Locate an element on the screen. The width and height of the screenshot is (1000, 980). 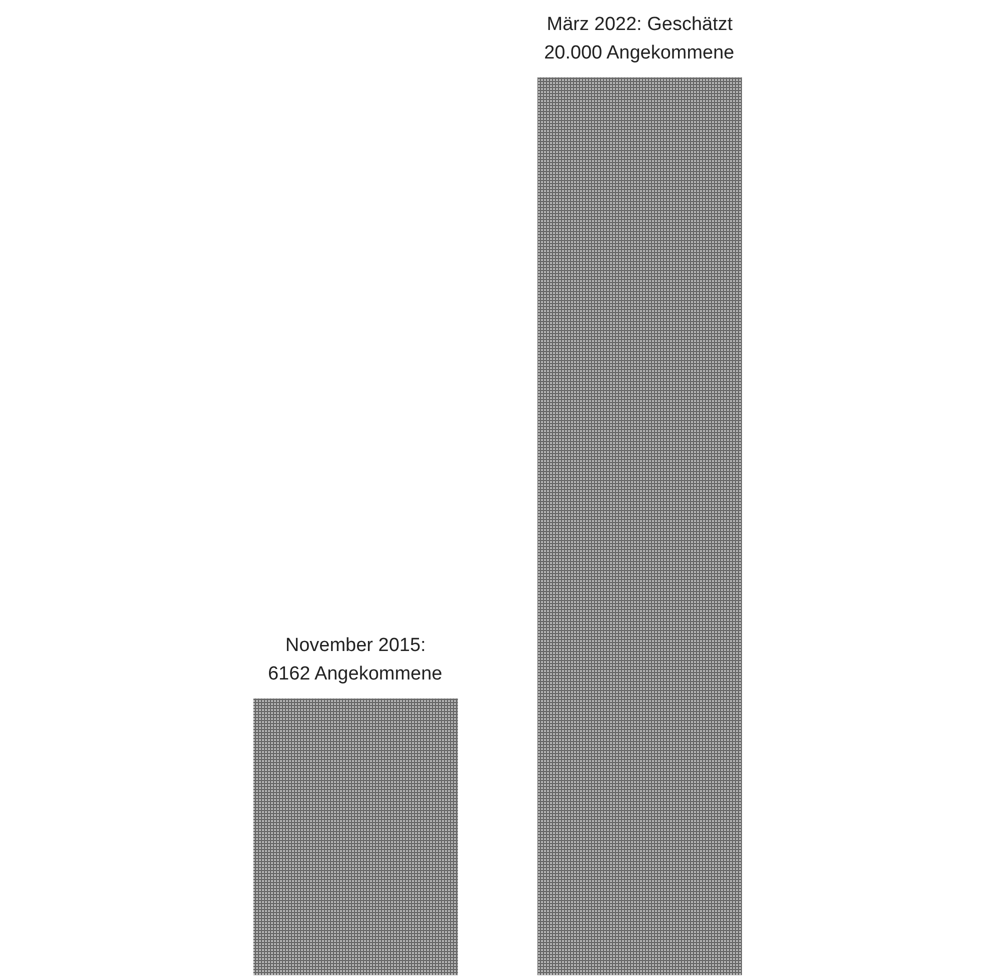
data-label: November 2015: 6162 Angekommene is located at coordinates (355, 660).